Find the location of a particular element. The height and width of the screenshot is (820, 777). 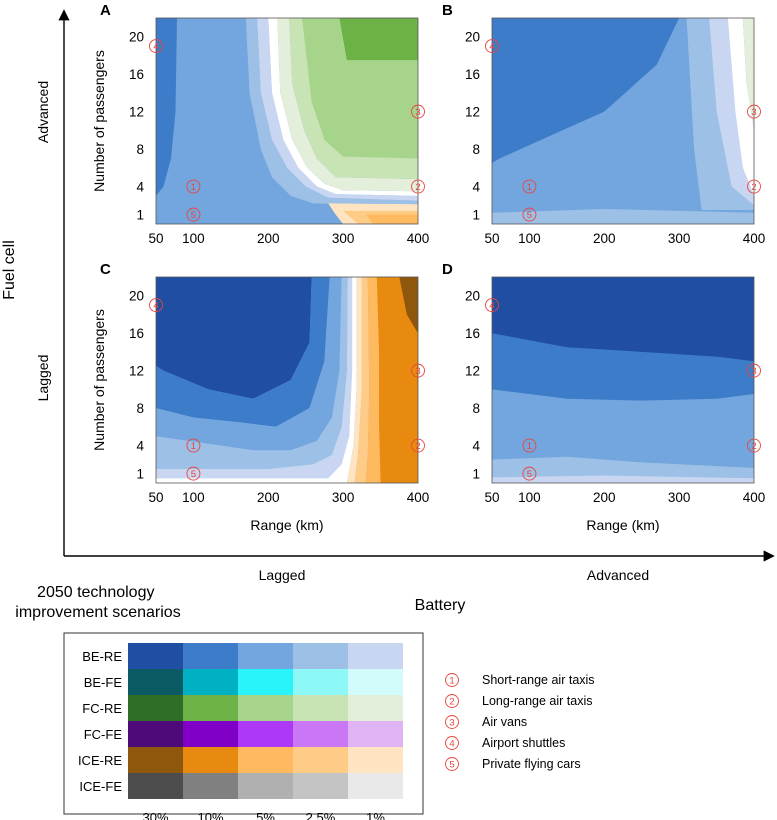

marker-legend-item: 3 Air vans is located at coordinates (486, 722).